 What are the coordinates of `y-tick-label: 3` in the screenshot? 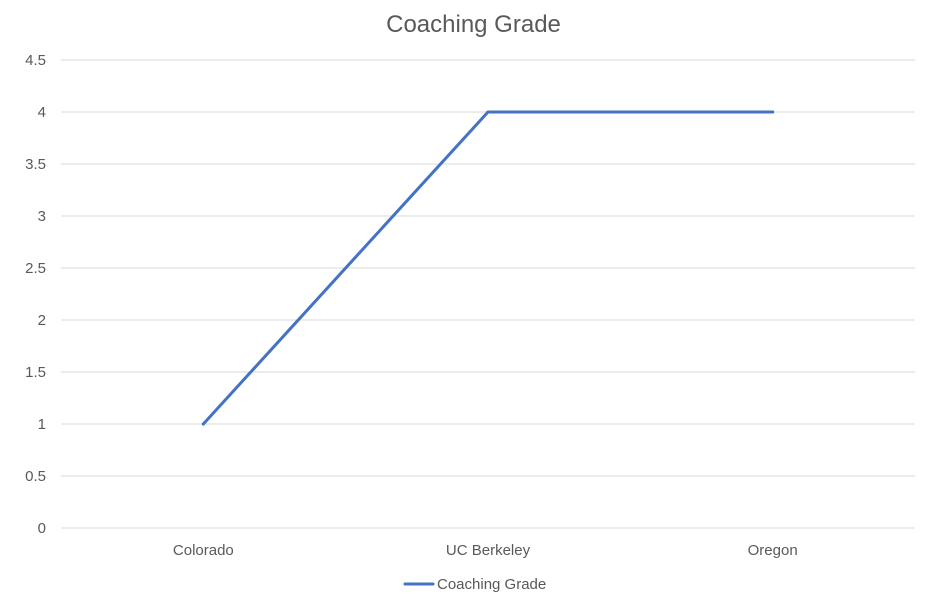 It's located at (42, 216).